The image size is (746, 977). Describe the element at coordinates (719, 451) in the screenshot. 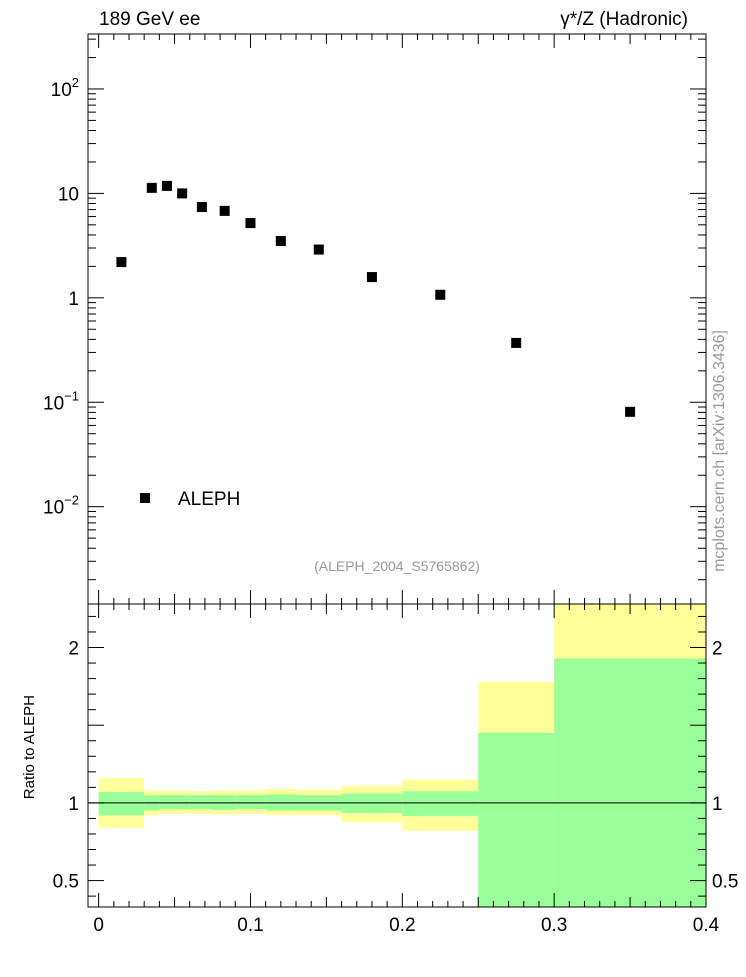

I see `watermark: mcplots.cern.ch [arXiv:1306.3436]` at that location.